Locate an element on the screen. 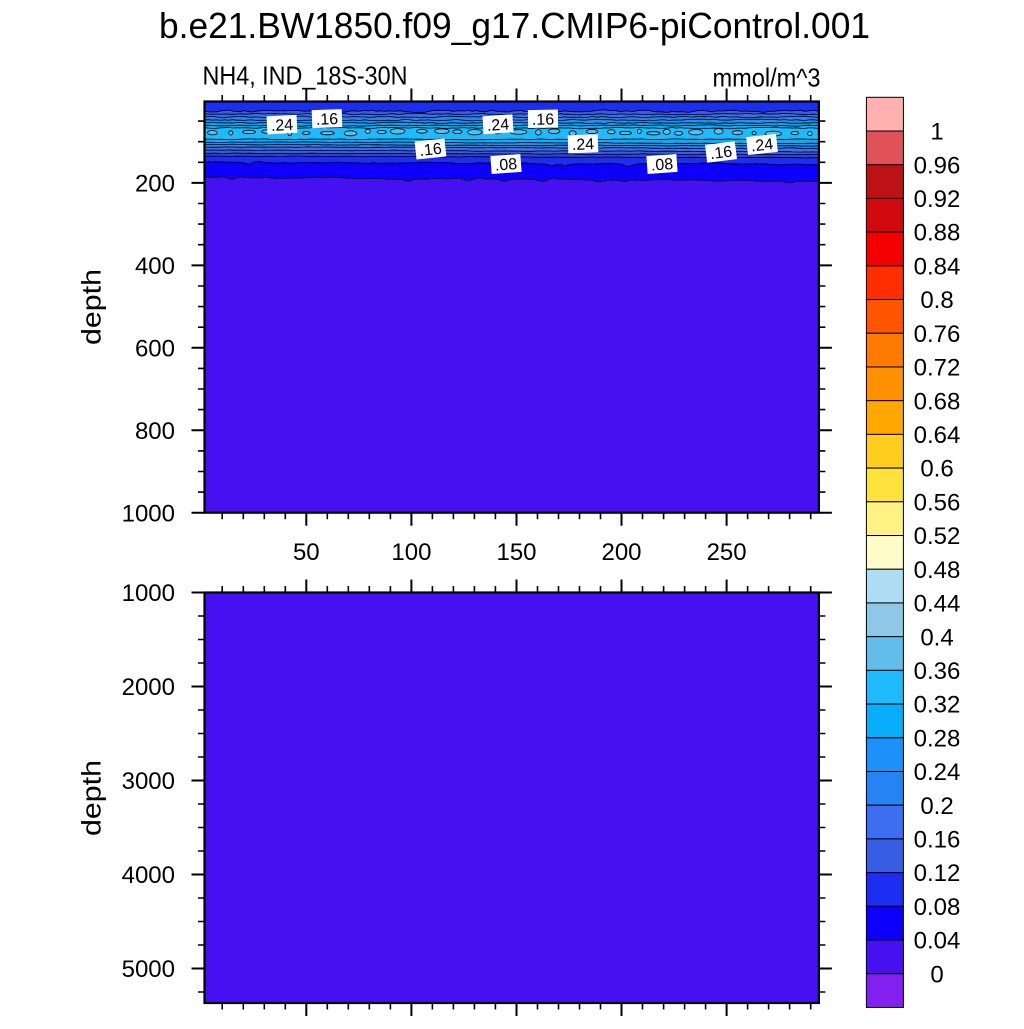 The width and height of the screenshot is (1024, 1029). svg-text: 1 is located at coordinates (936, 132).